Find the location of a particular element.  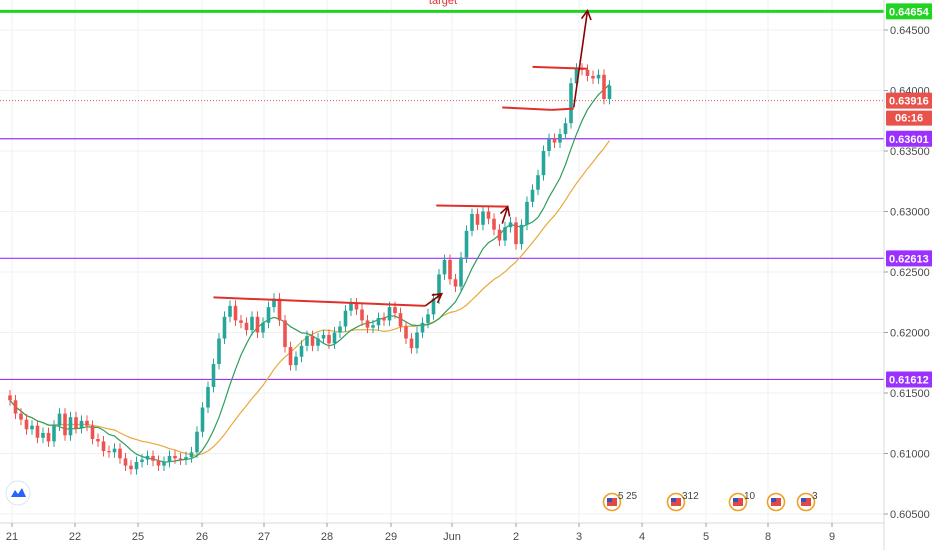

time-tick-label: 3 is located at coordinates (579, 537).